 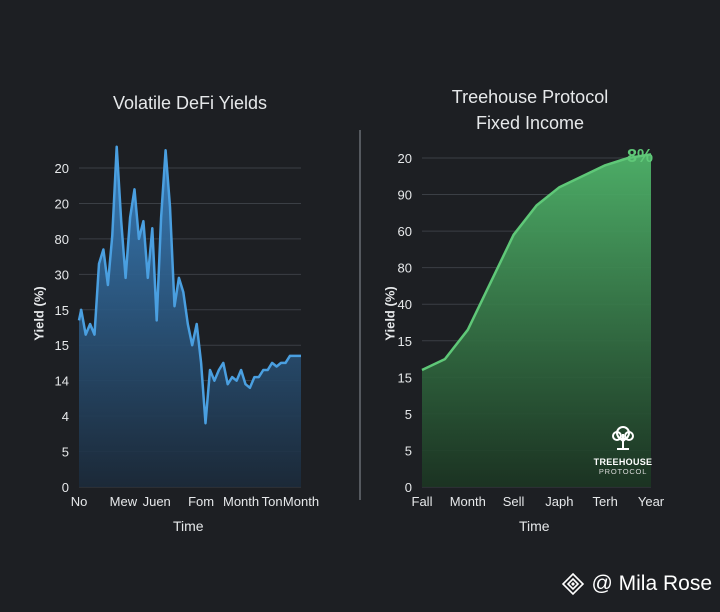 I want to click on right-chart-title: Treehouse Protocol Fixed Income, so click(x=530, y=110).